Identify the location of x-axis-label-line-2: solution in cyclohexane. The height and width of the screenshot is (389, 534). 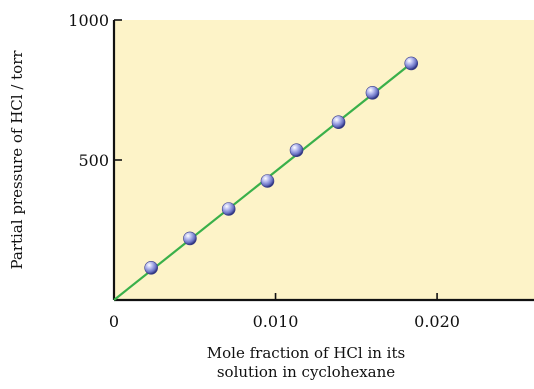
(306, 372).